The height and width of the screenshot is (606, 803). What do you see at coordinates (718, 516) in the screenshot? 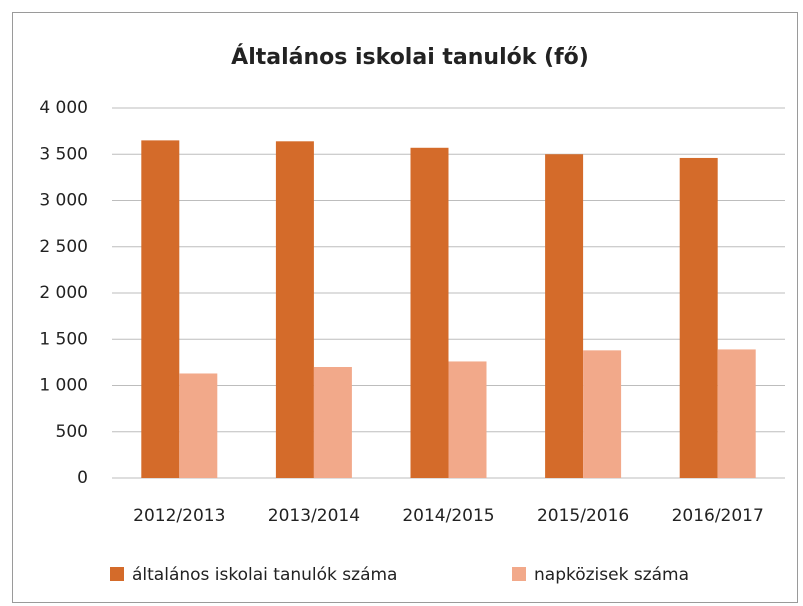
I see `x-tick-label: 2016/2017` at bounding box center [718, 516].